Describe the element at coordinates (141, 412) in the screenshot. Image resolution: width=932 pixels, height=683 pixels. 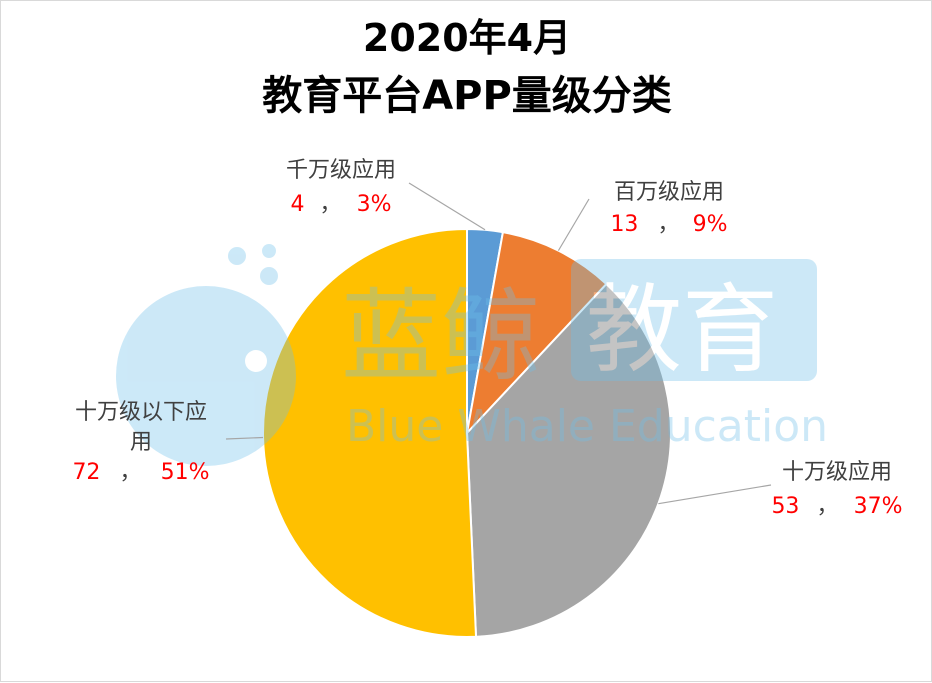
I see `slice-label-name-part1: 十万级以下应` at that location.